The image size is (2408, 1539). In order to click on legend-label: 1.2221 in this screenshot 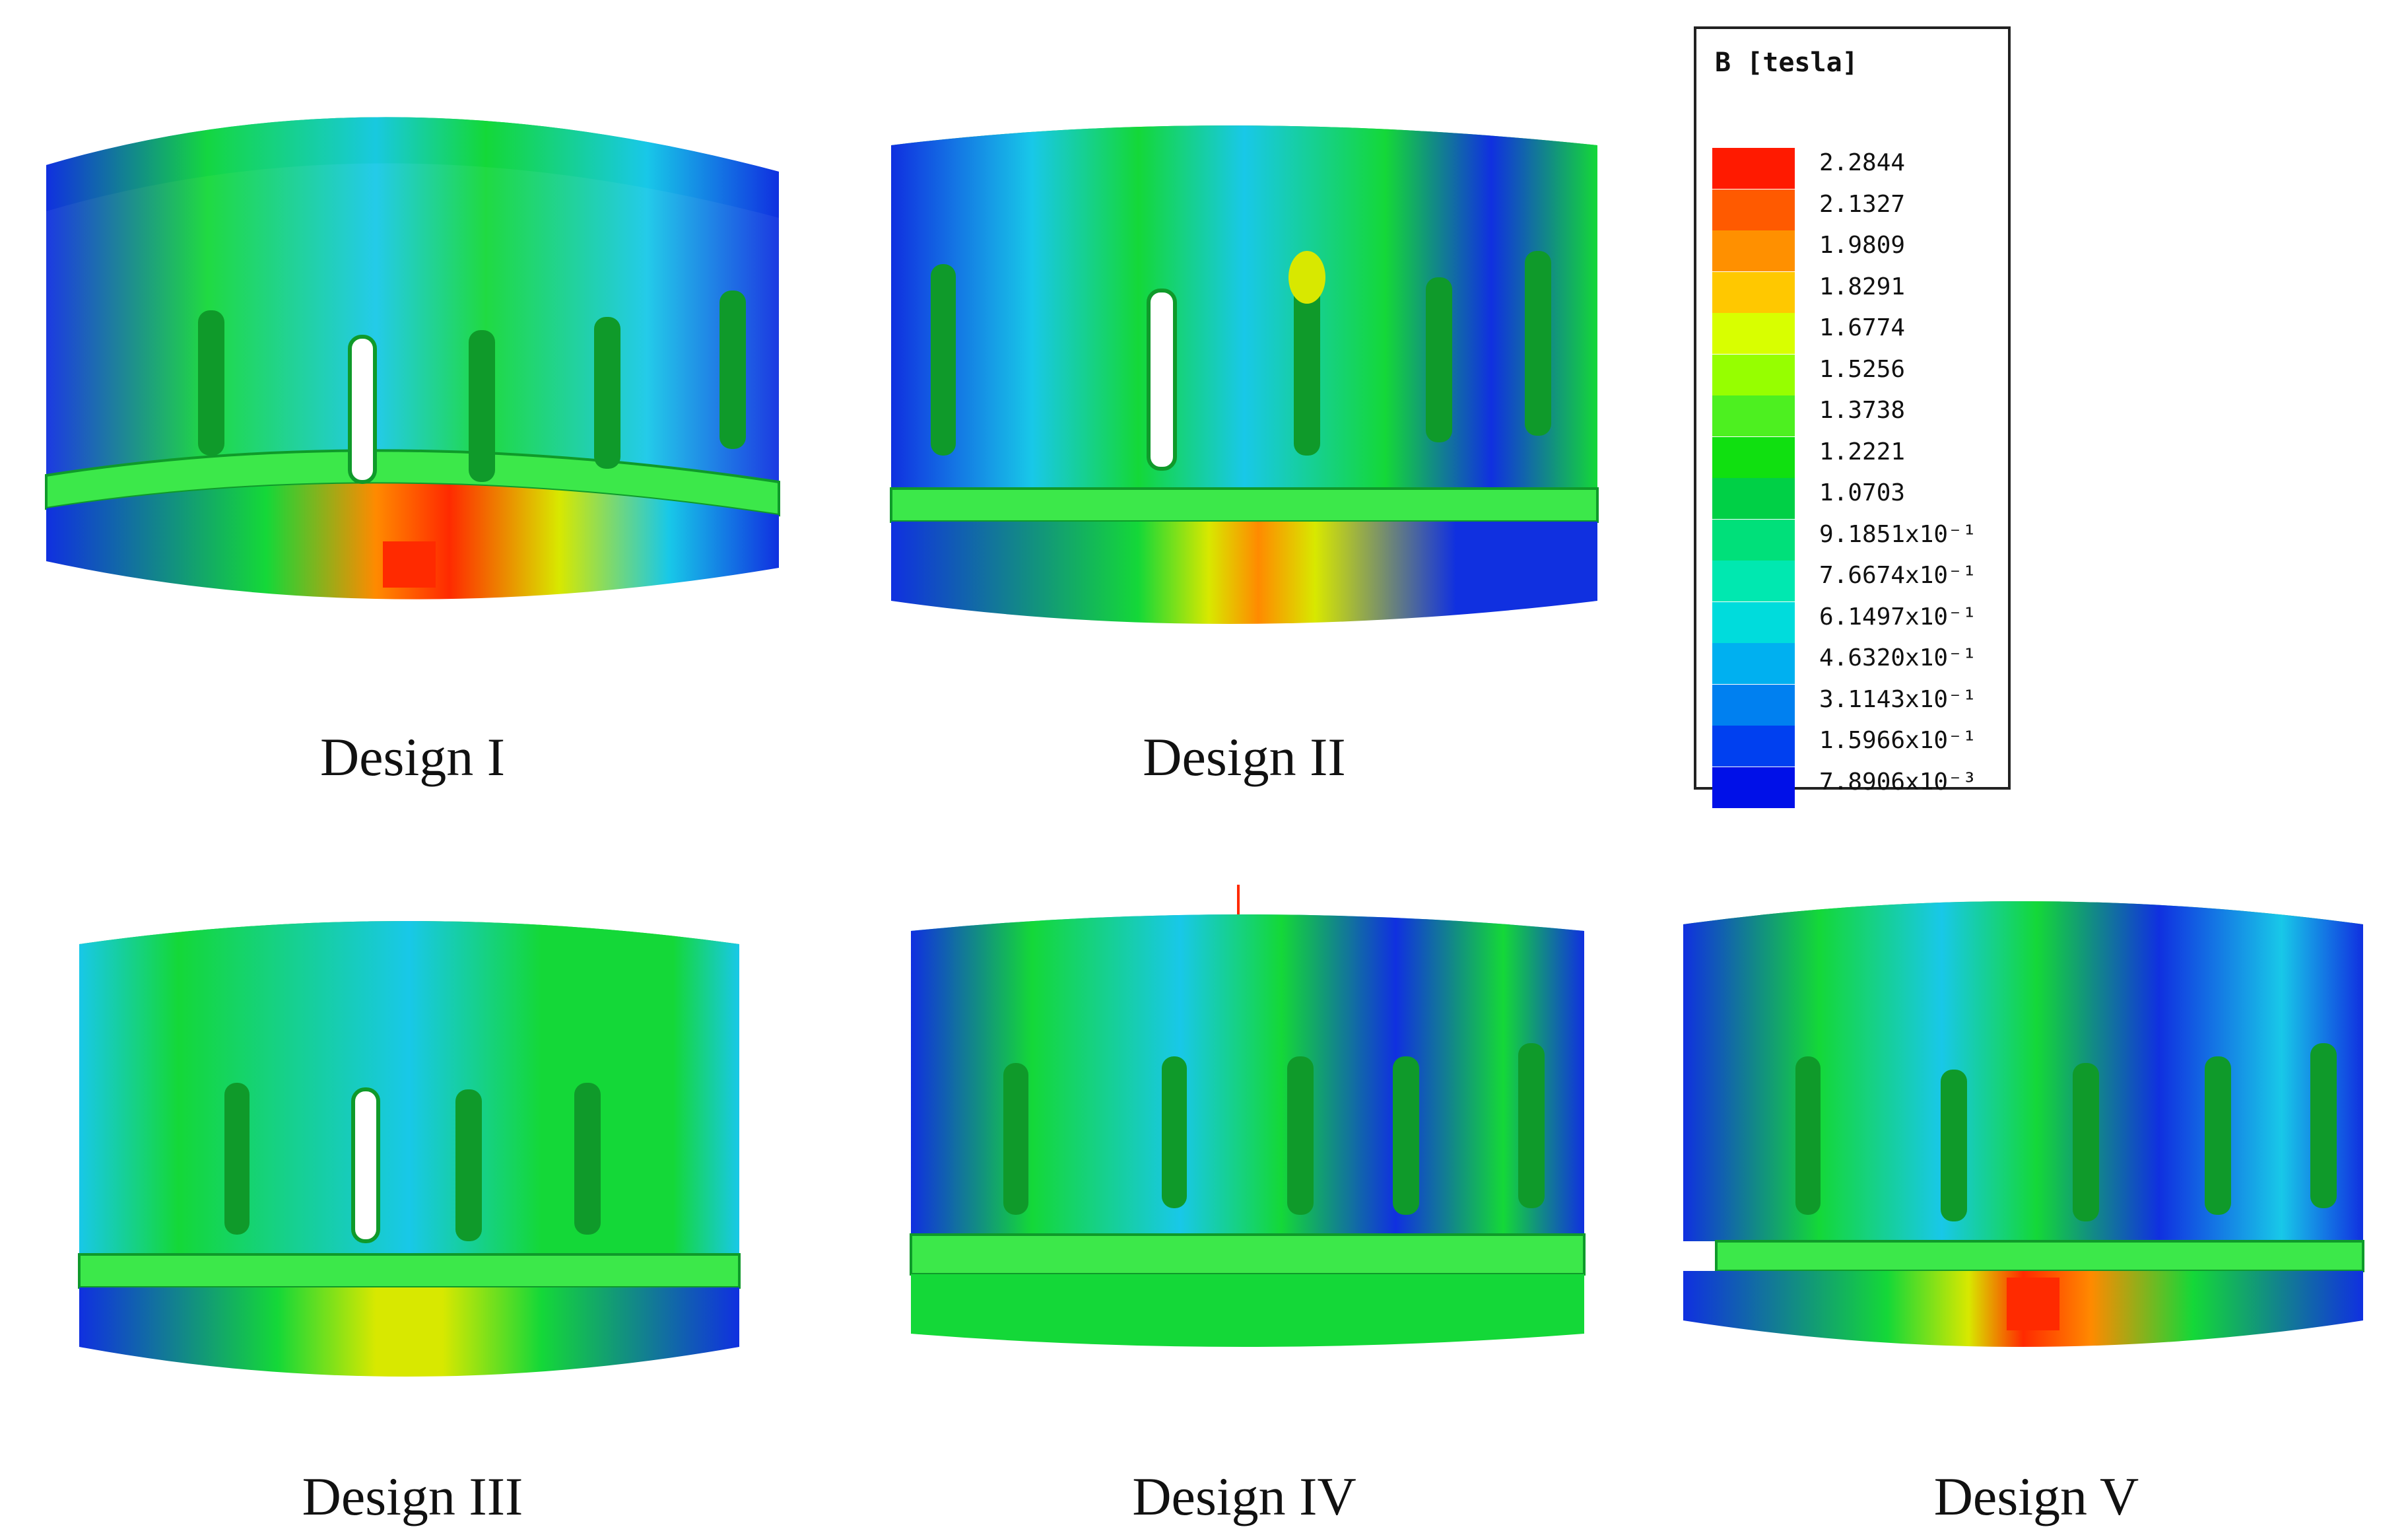, I will do `click(1862, 451)`.